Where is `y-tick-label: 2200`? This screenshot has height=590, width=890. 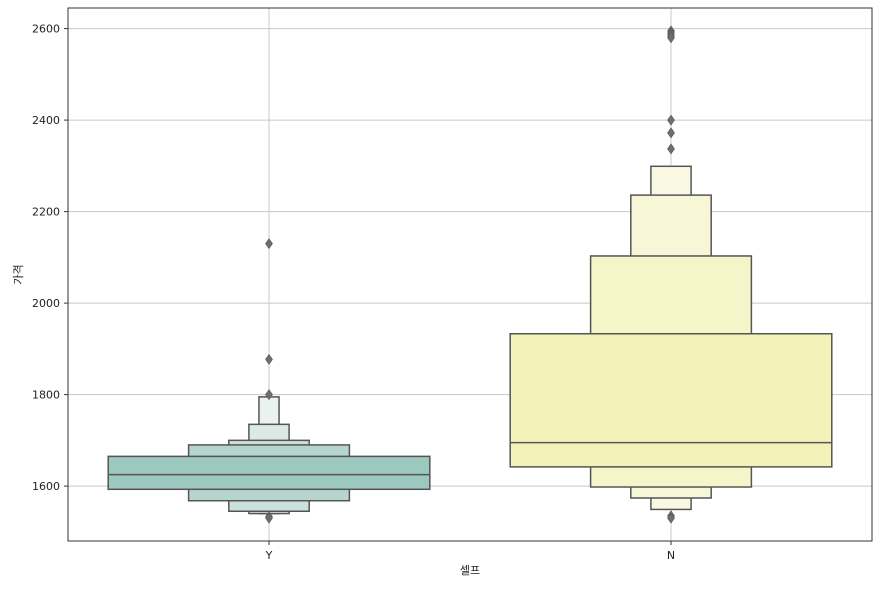
y-tick-label: 2200 is located at coordinates (46, 212).